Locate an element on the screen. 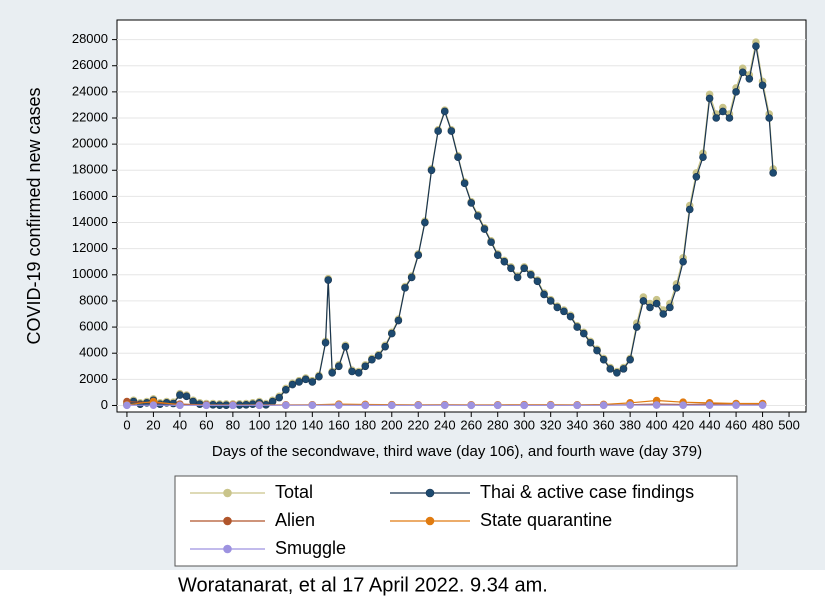 This screenshot has height=613, width=825. x-tick-label: 340 is located at coordinates (577, 424).